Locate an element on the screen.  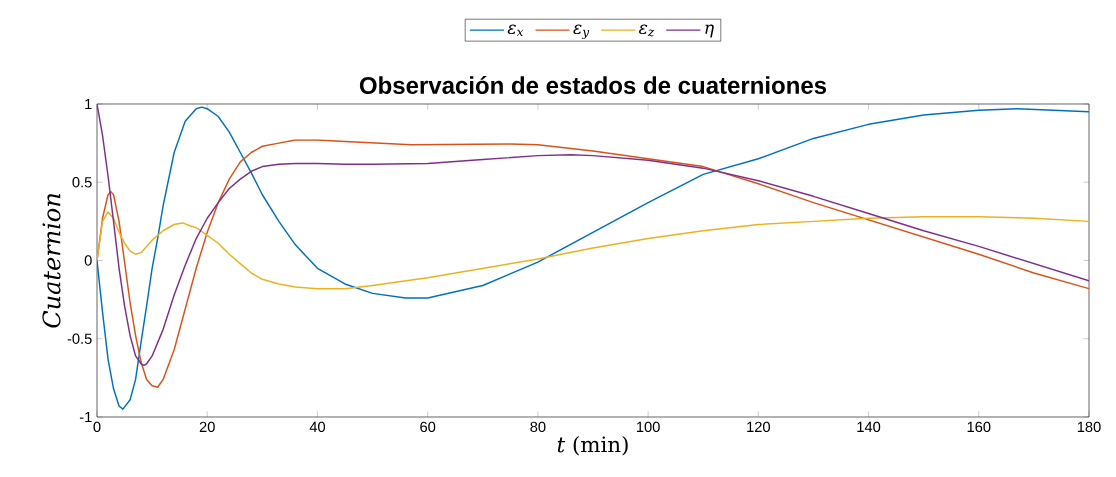
y-tick-label: 0 is located at coordinates (88, 260).